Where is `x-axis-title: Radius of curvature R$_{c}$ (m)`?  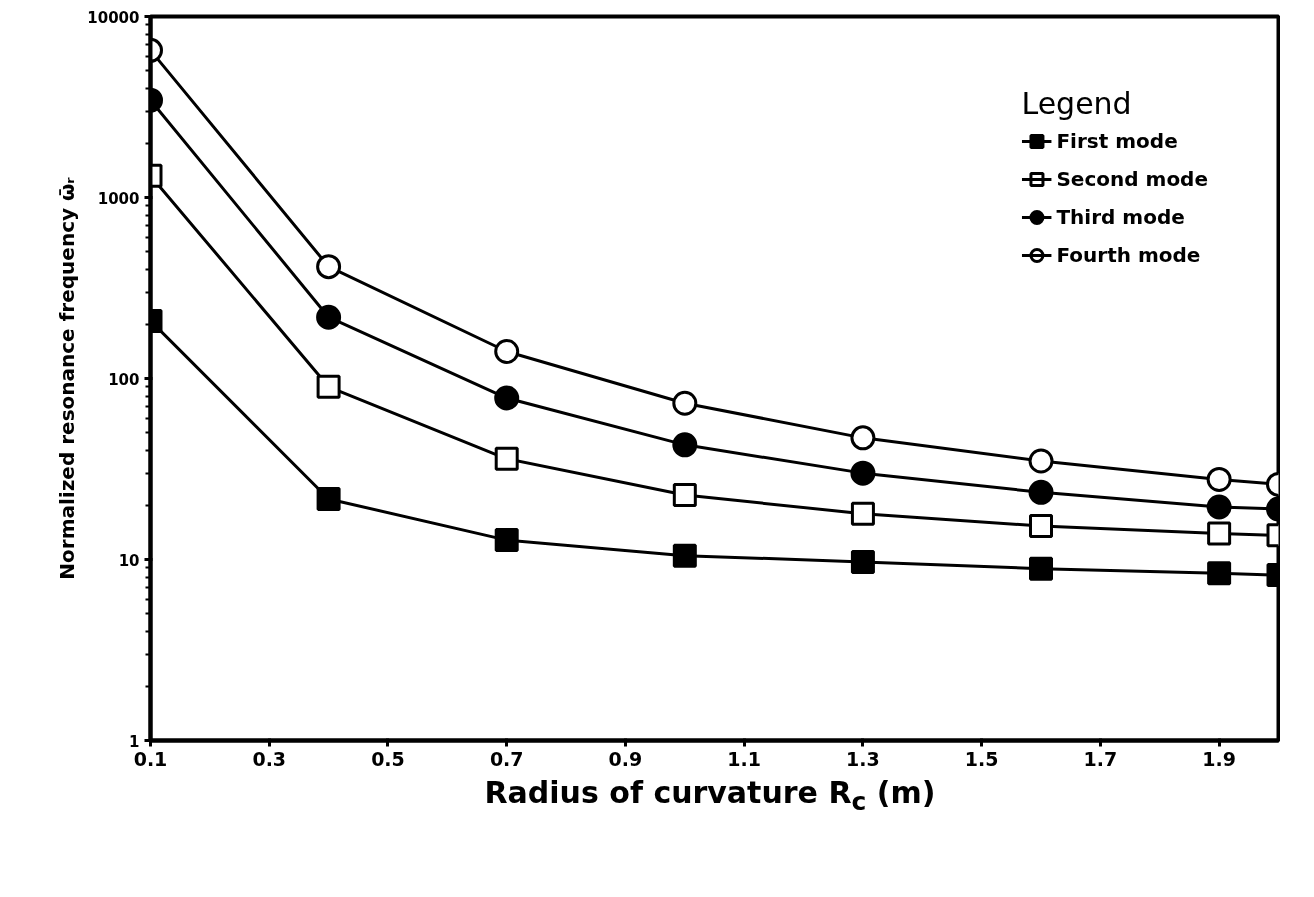
x-axis-title: Radius of curvature R$_{c}$ (m) is located at coordinates (710, 796).